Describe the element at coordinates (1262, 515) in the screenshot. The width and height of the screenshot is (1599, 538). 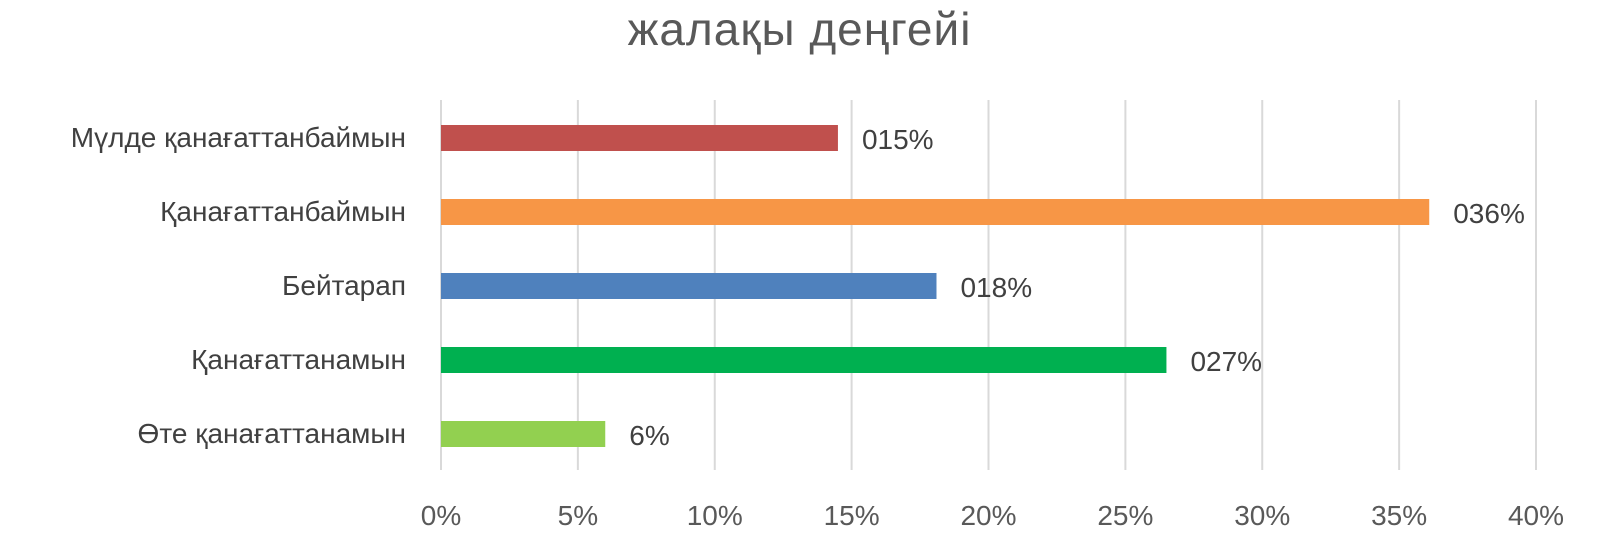
I see `x-tick-label: 30%` at that location.